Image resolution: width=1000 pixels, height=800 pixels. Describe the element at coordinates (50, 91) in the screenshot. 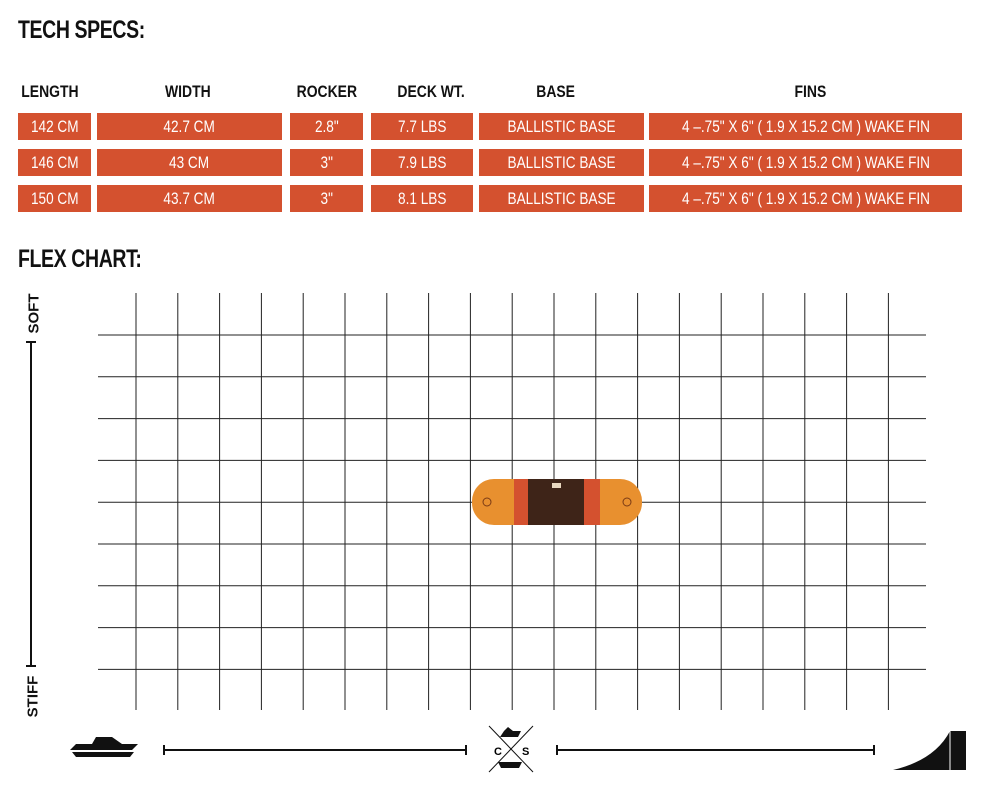

I see `column-header: LENGTH` at that location.